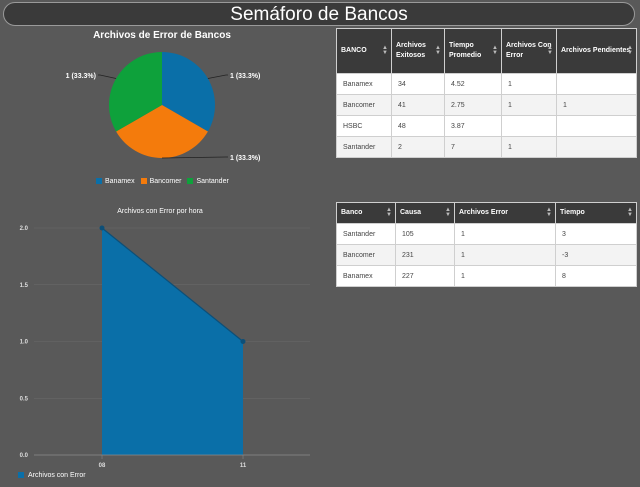  Describe the element at coordinates (596, 276) in the screenshot. I see `table-cell: 8` at that location.